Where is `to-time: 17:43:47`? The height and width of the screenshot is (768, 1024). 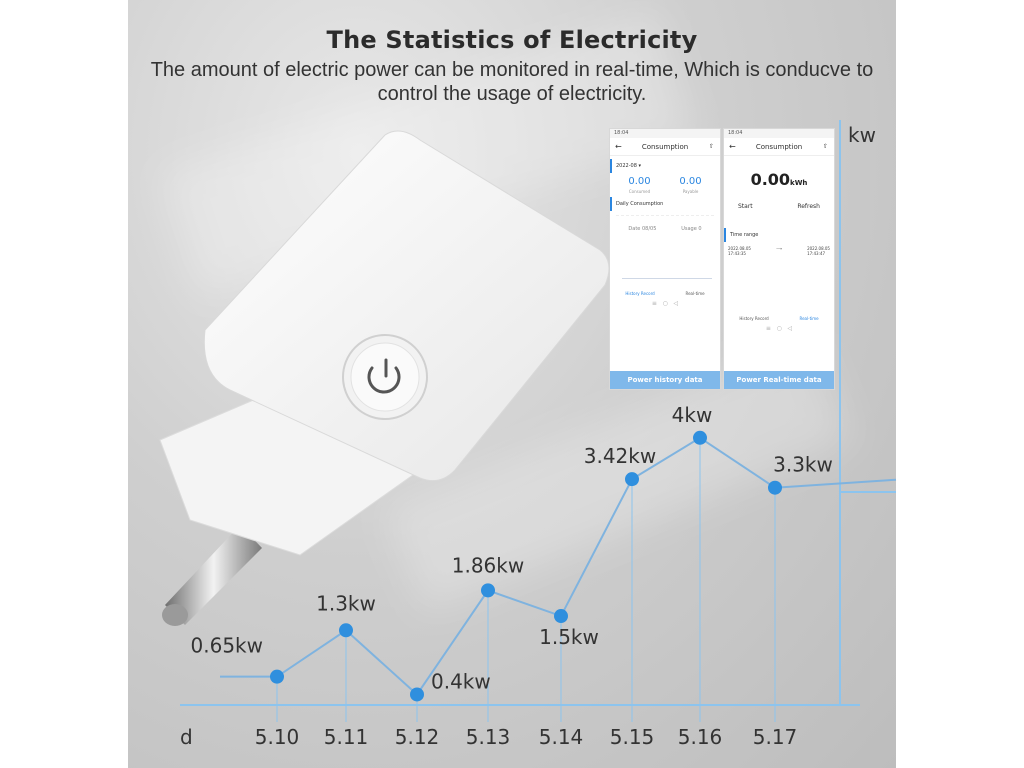
to-time: 17:43:47 is located at coordinates (816, 253).